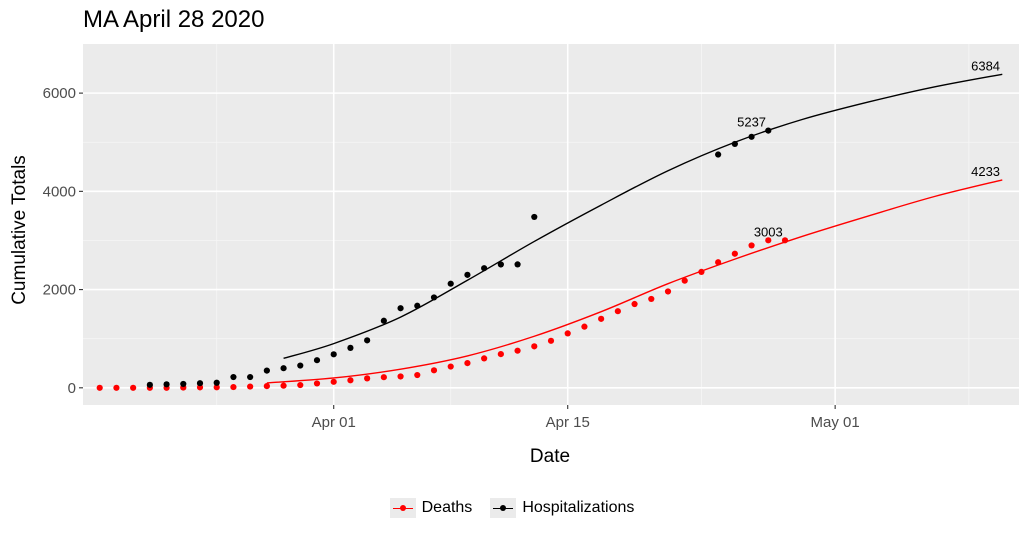 This screenshot has height=544, width=1024. I want to click on legend-item-deaths: Deaths, so click(431, 508).